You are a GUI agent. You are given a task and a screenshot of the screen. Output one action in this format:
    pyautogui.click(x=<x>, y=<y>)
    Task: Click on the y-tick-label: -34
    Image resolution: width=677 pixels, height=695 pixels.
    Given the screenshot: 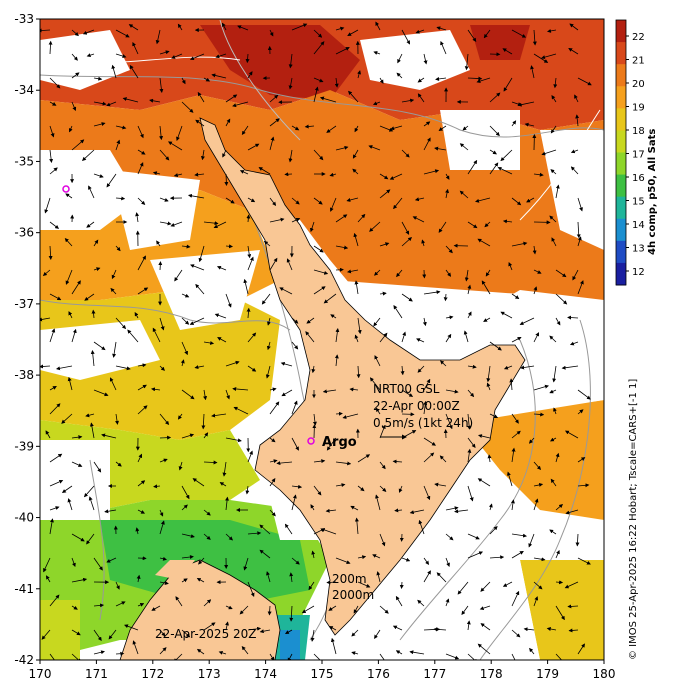 What is the action you would take?
    pyautogui.click(x=24, y=90)
    